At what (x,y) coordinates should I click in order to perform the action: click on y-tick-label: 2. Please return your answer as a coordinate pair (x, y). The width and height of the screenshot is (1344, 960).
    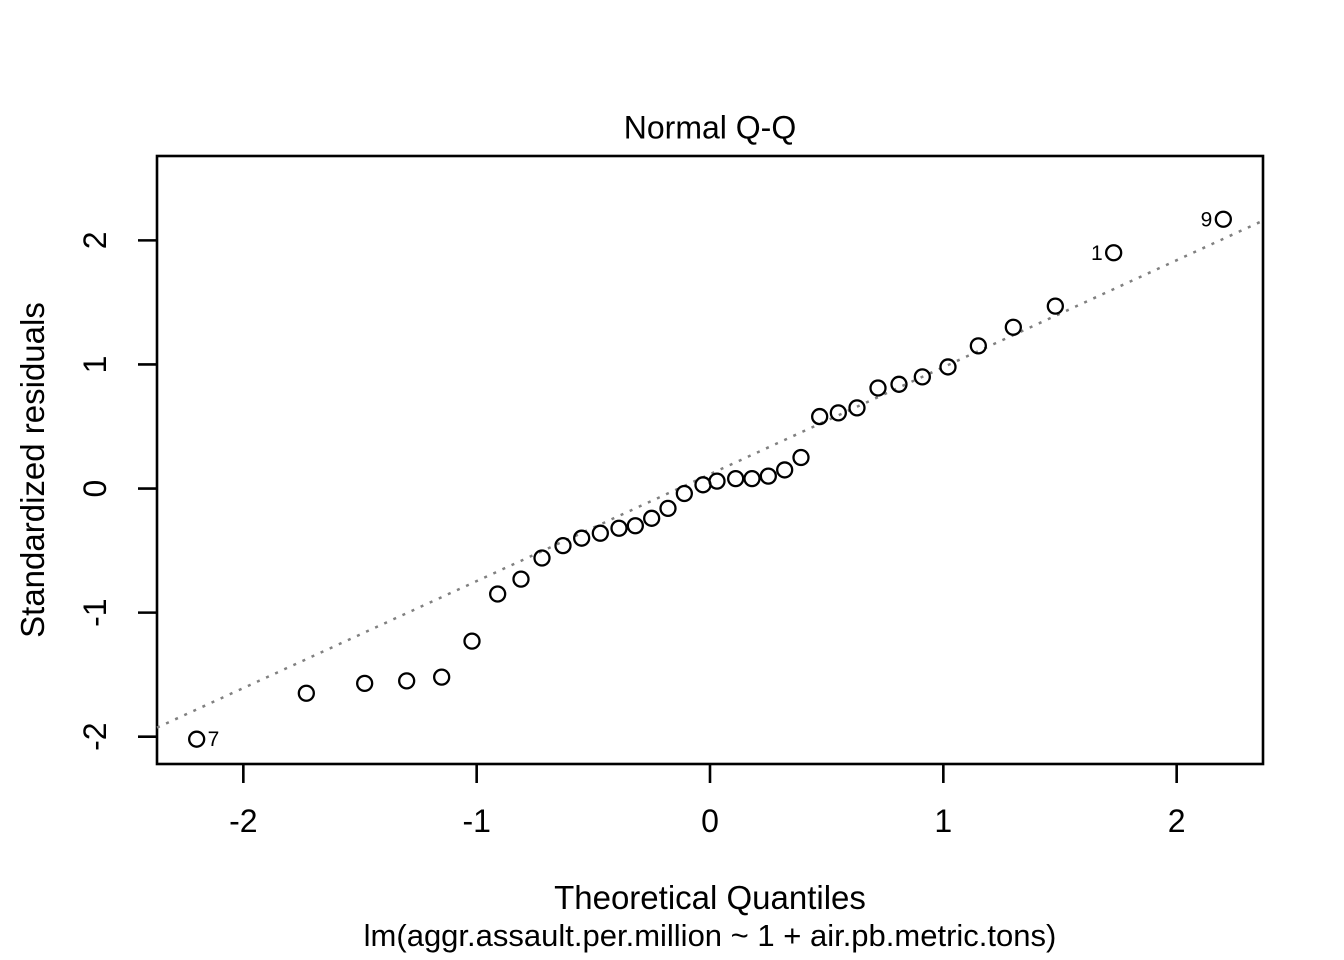
    Looking at the image, I should click on (95, 240).